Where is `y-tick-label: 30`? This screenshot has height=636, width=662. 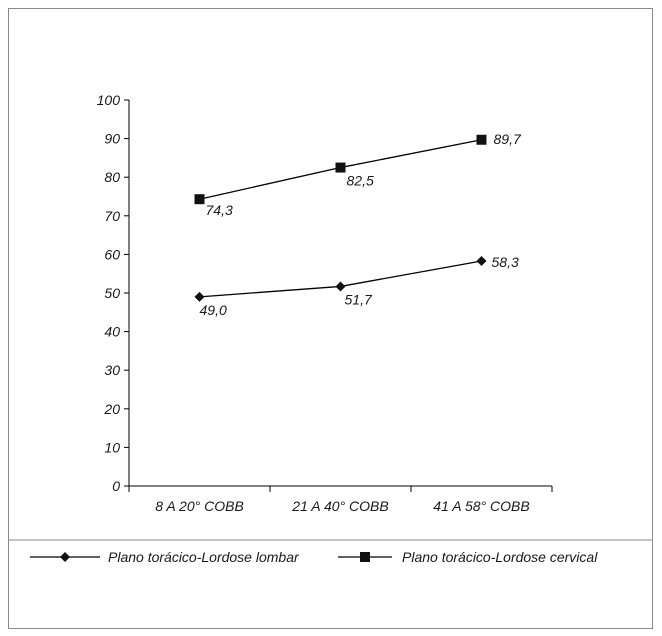
y-tick-label: 30 is located at coordinates (112, 370).